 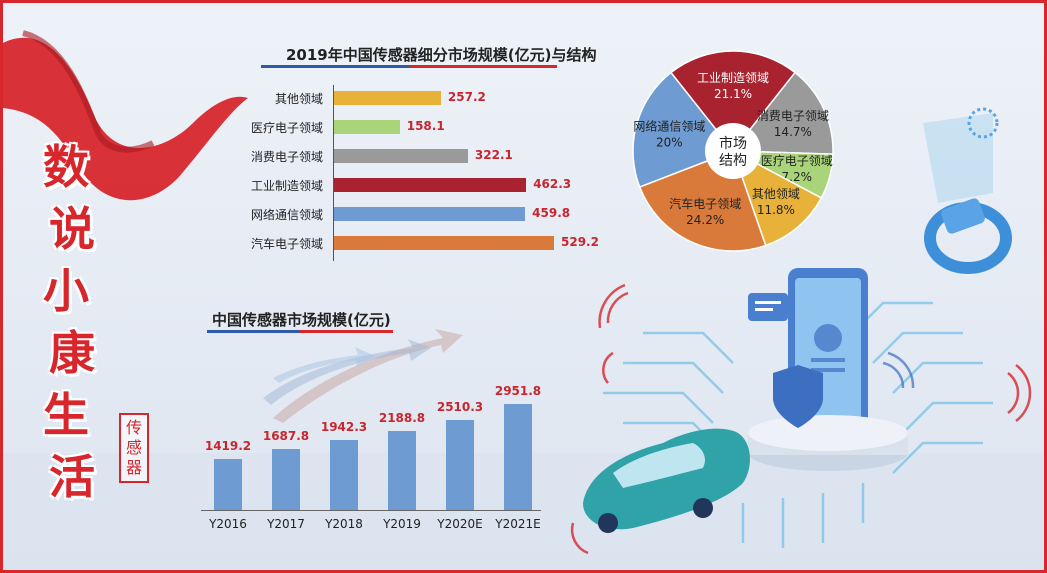 I want to click on shield-illustration, so click(x=798, y=396).